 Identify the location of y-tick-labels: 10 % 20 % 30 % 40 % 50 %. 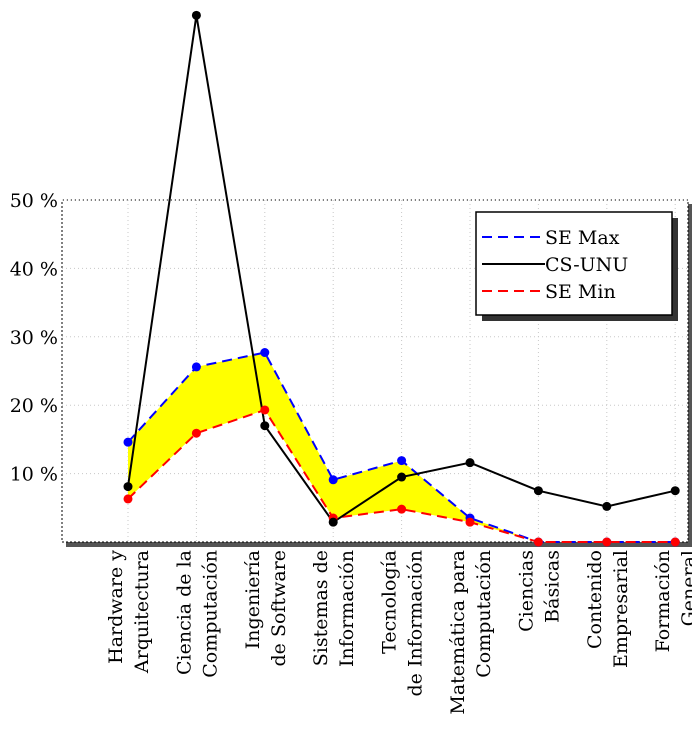
(34, 338).